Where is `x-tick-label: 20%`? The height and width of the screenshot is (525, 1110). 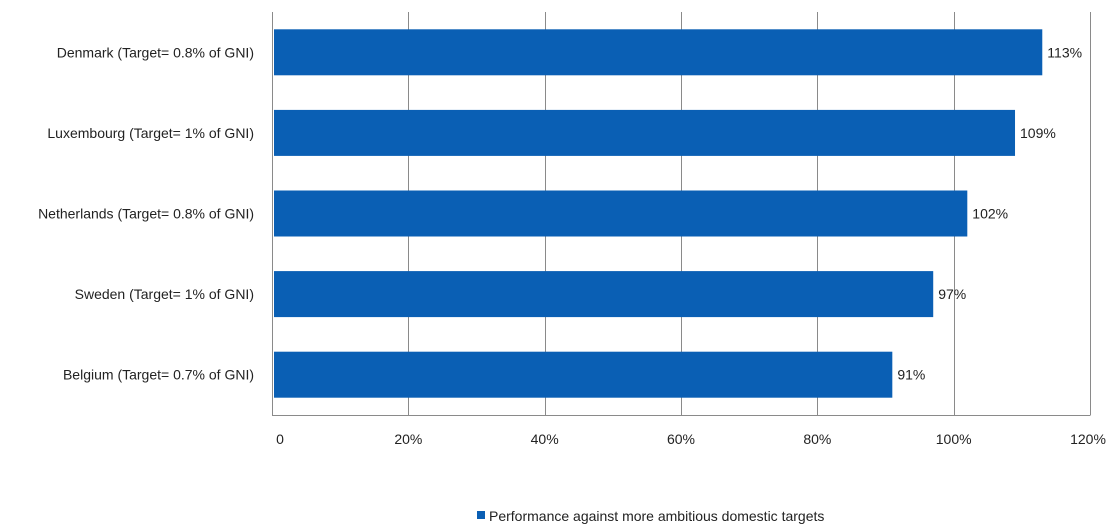 x-tick-label: 20% is located at coordinates (408, 439).